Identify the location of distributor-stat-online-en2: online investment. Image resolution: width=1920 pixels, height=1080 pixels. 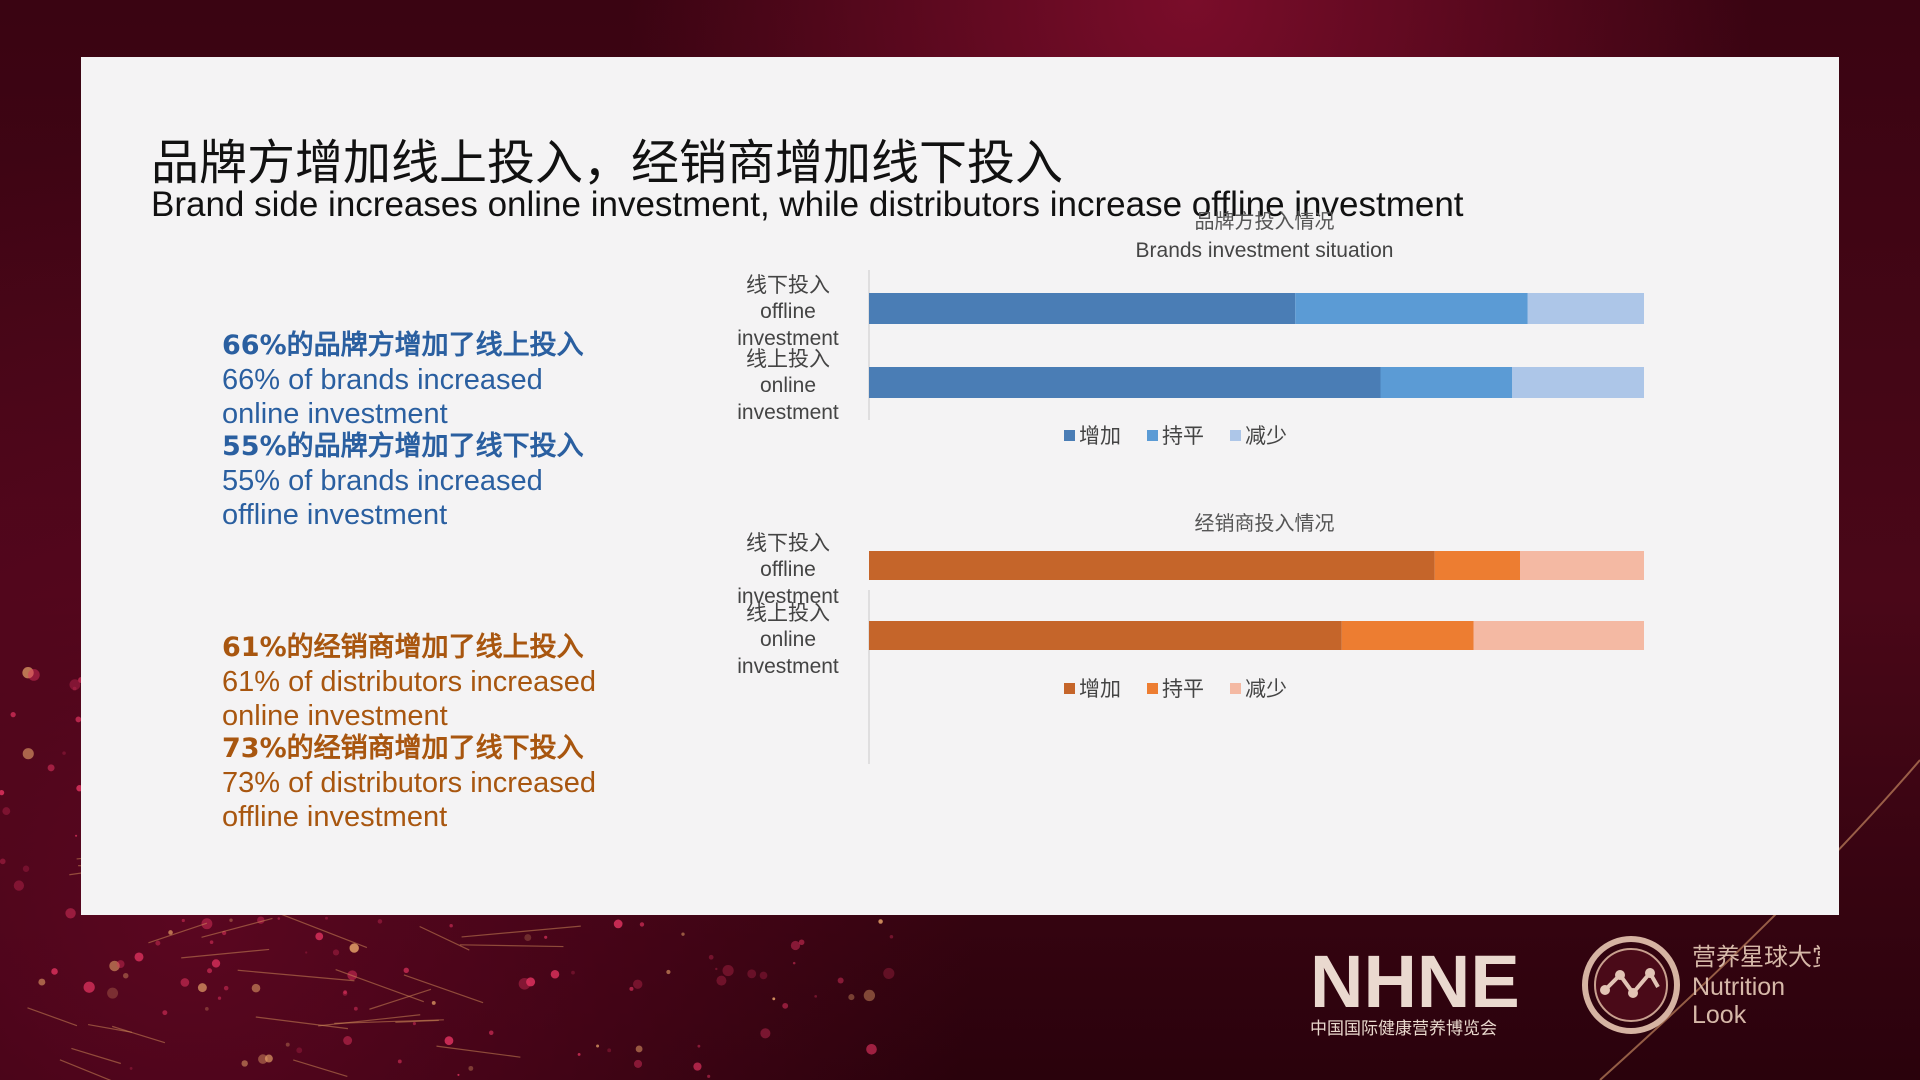
(335, 716).